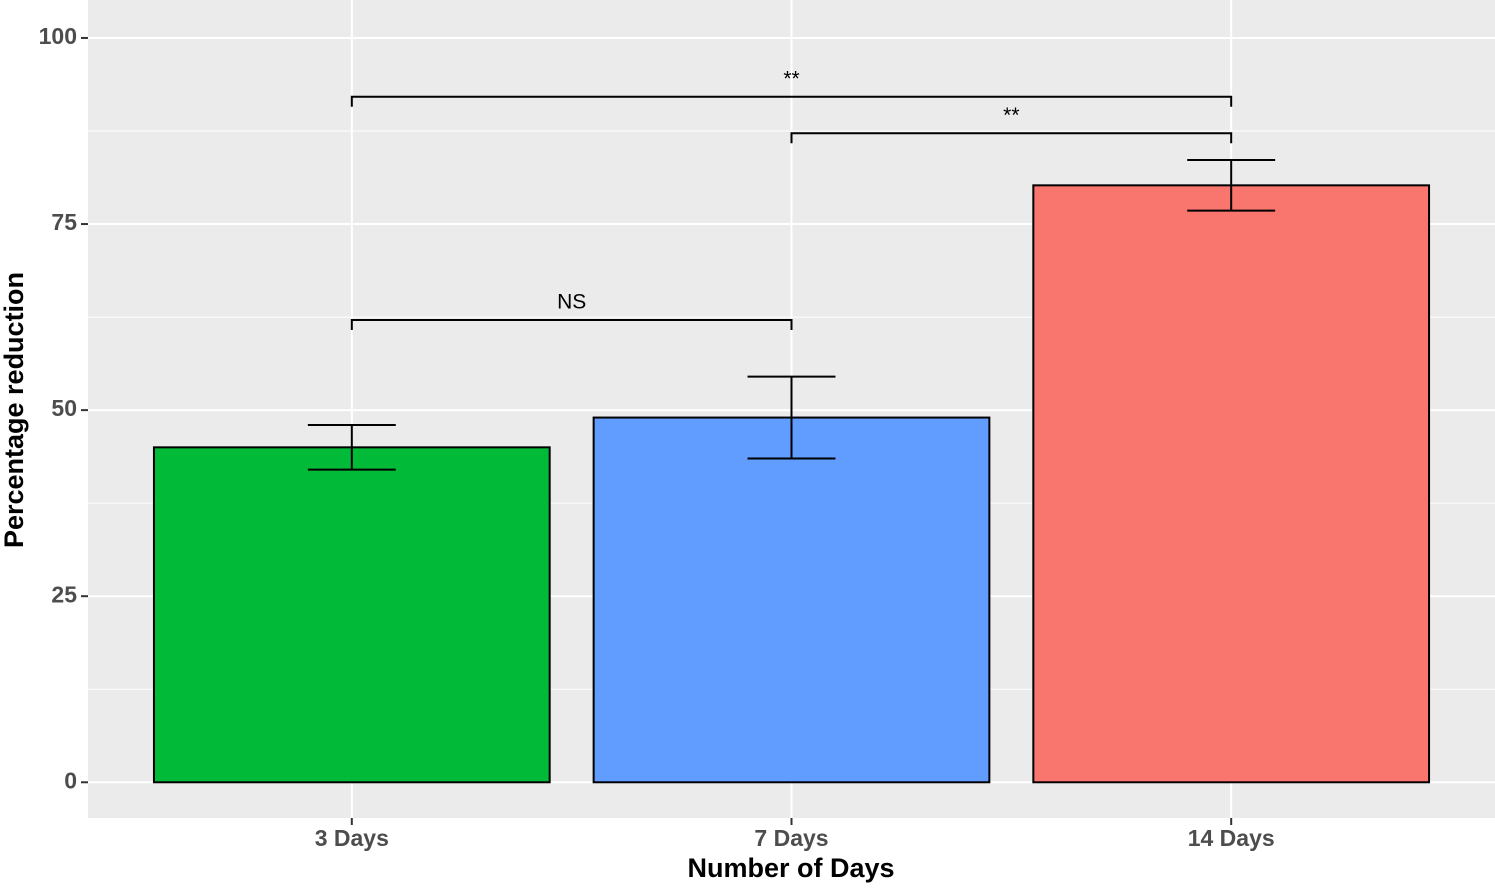 Image resolution: width=1495 pixels, height=892 pixels. I want to click on x-tick-label: 3 Days, so click(352, 838).